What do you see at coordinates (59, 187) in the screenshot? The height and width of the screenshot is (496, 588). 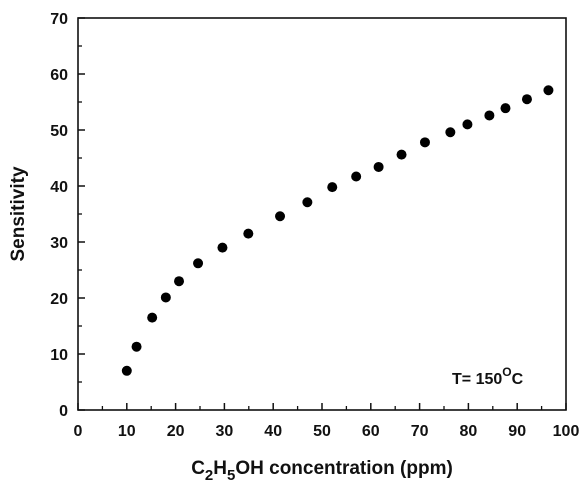 I see `y-tick-label: 40` at bounding box center [59, 187].